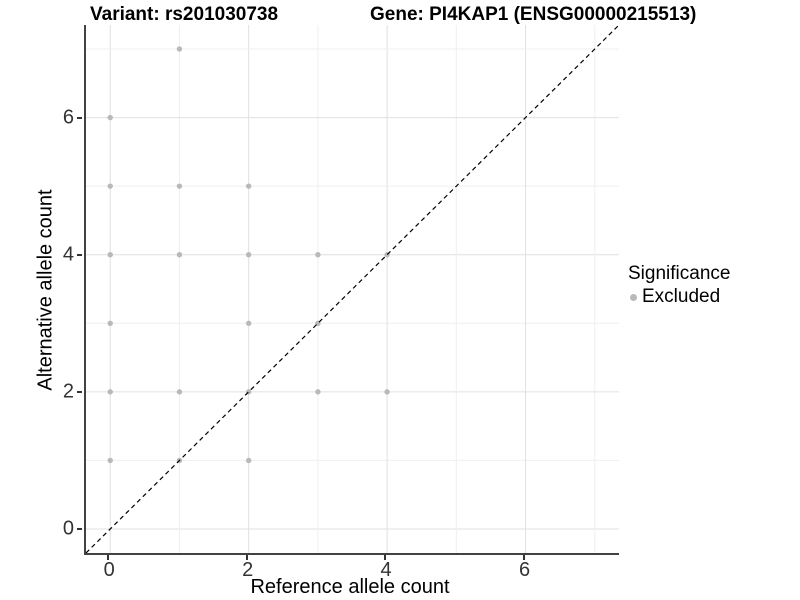 The width and height of the screenshot is (800, 600). I want to click on legend-title: Significance, so click(679, 273).